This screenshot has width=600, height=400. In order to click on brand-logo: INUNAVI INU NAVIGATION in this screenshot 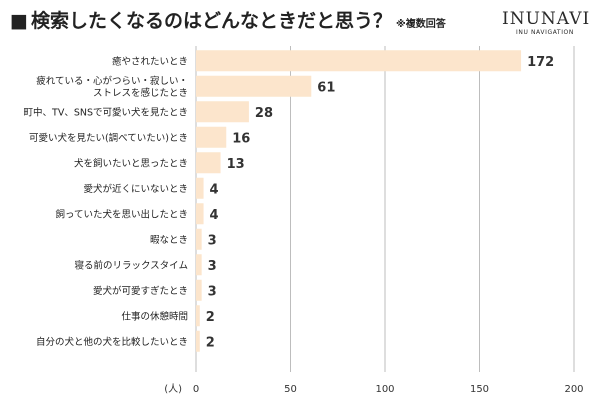, I will do `click(546, 23)`.